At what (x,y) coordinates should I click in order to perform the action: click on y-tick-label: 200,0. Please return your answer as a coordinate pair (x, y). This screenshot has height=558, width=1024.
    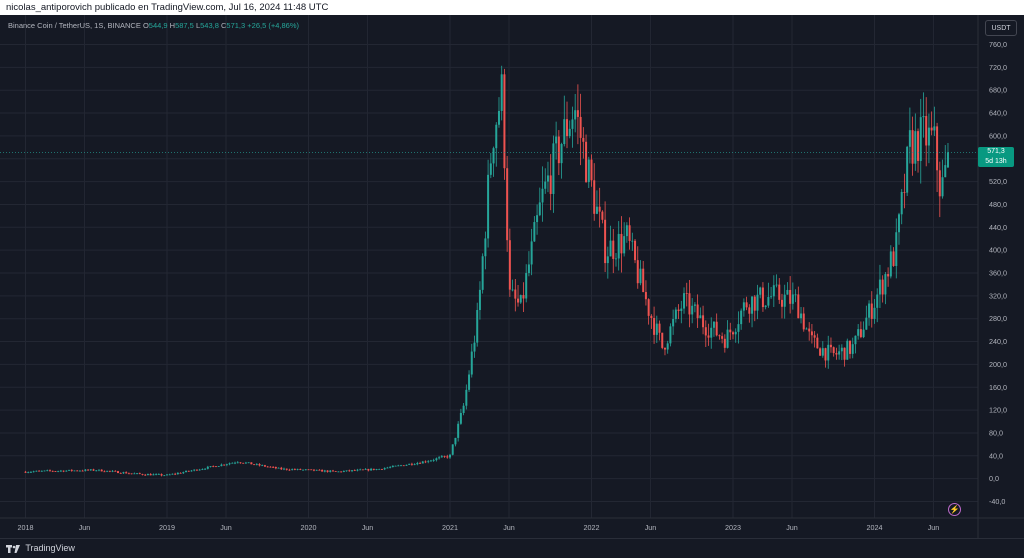
    Looking at the image, I should click on (998, 364).